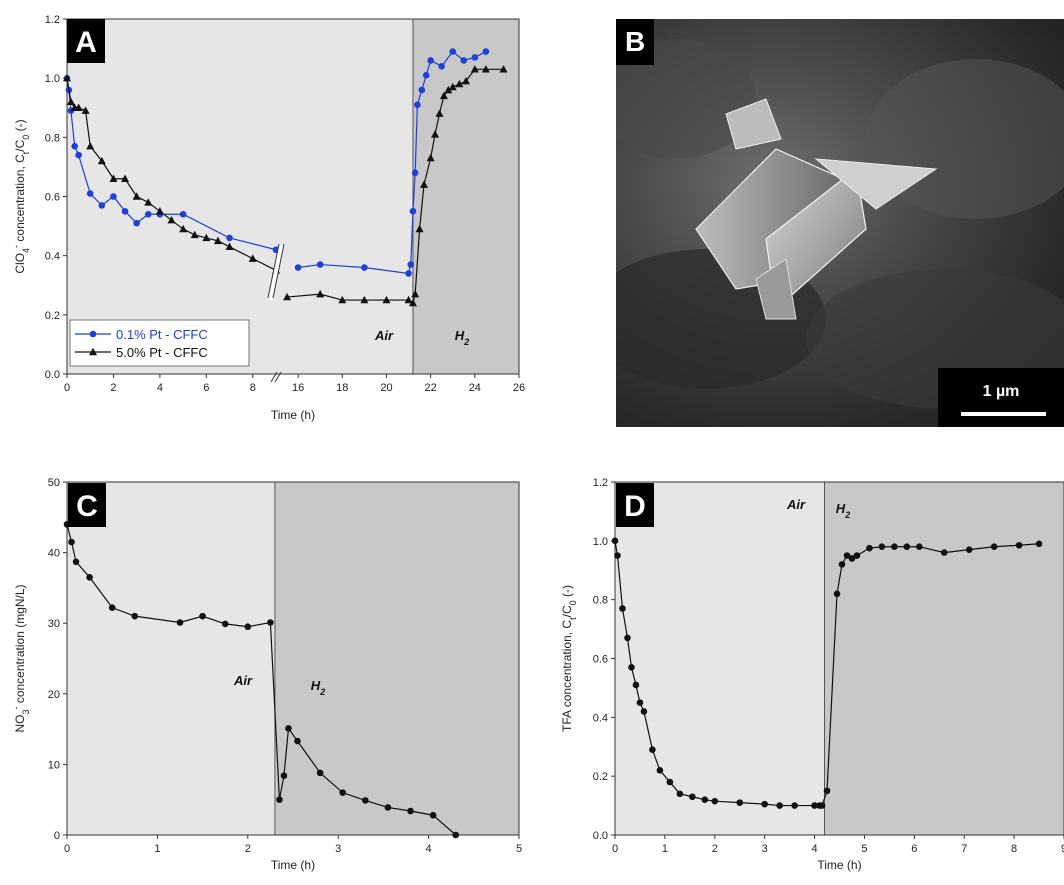  What do you see at coordinates (1001, 397) in the screenshot?
I see `scale-bar-box` at bounding box center [1001, 397].